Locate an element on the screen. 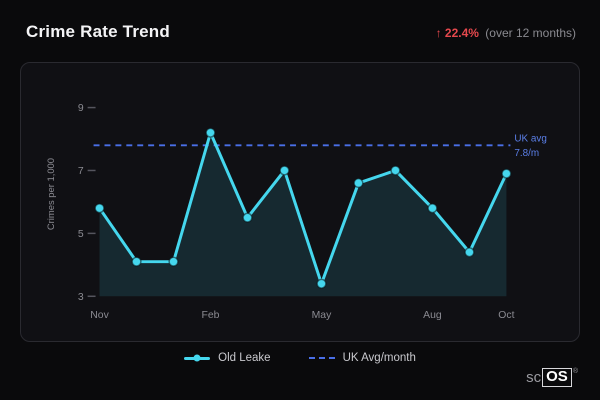  svg-text: 5 is located at coordinates (81, 234).